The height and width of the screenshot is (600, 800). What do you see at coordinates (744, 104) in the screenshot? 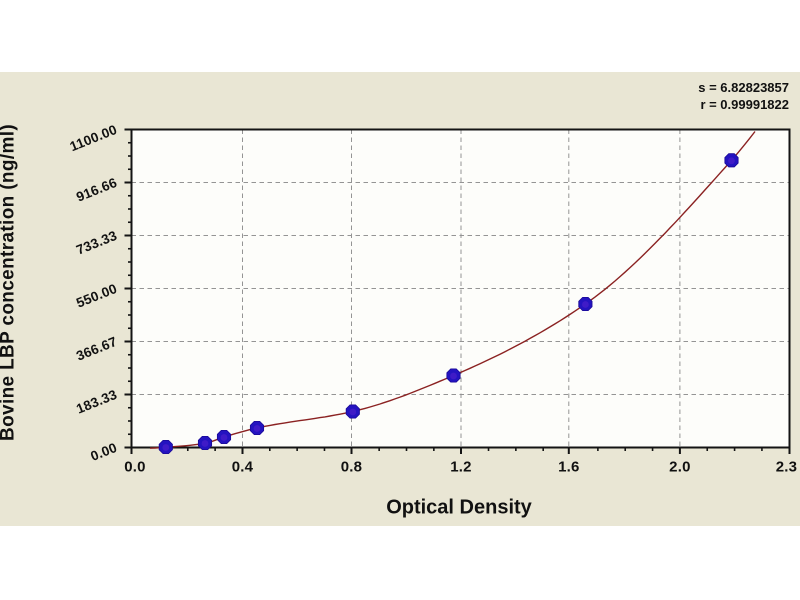
I see `svg-text: r = 0.99991822` at bounding box center [744, 104].